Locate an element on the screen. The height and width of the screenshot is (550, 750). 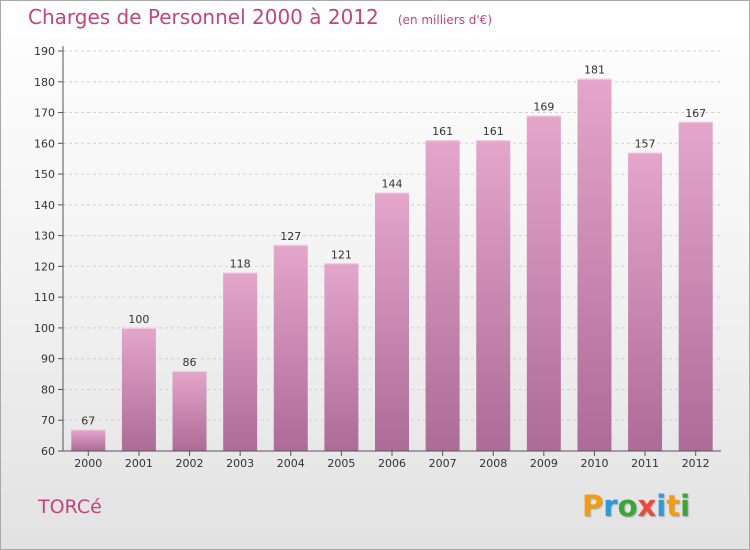
bar-2009 is located at coordinates (543, 283).